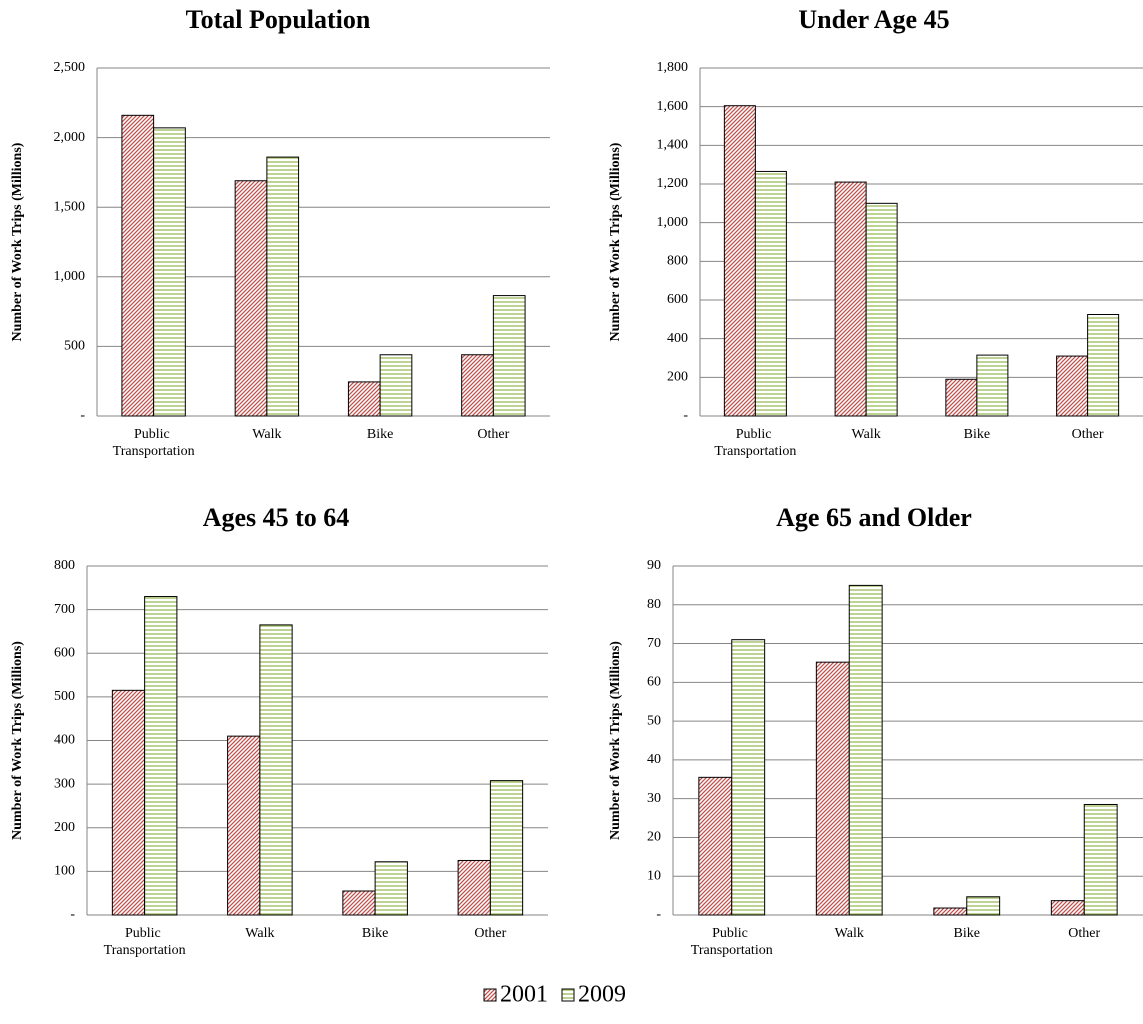 Image resolution: width=1143 pixels, height=1024 pixels. What do you see at coordinates (602, 995) in the screenshot?
I see `legend-label: 2009` at bounding box center [602, 995].